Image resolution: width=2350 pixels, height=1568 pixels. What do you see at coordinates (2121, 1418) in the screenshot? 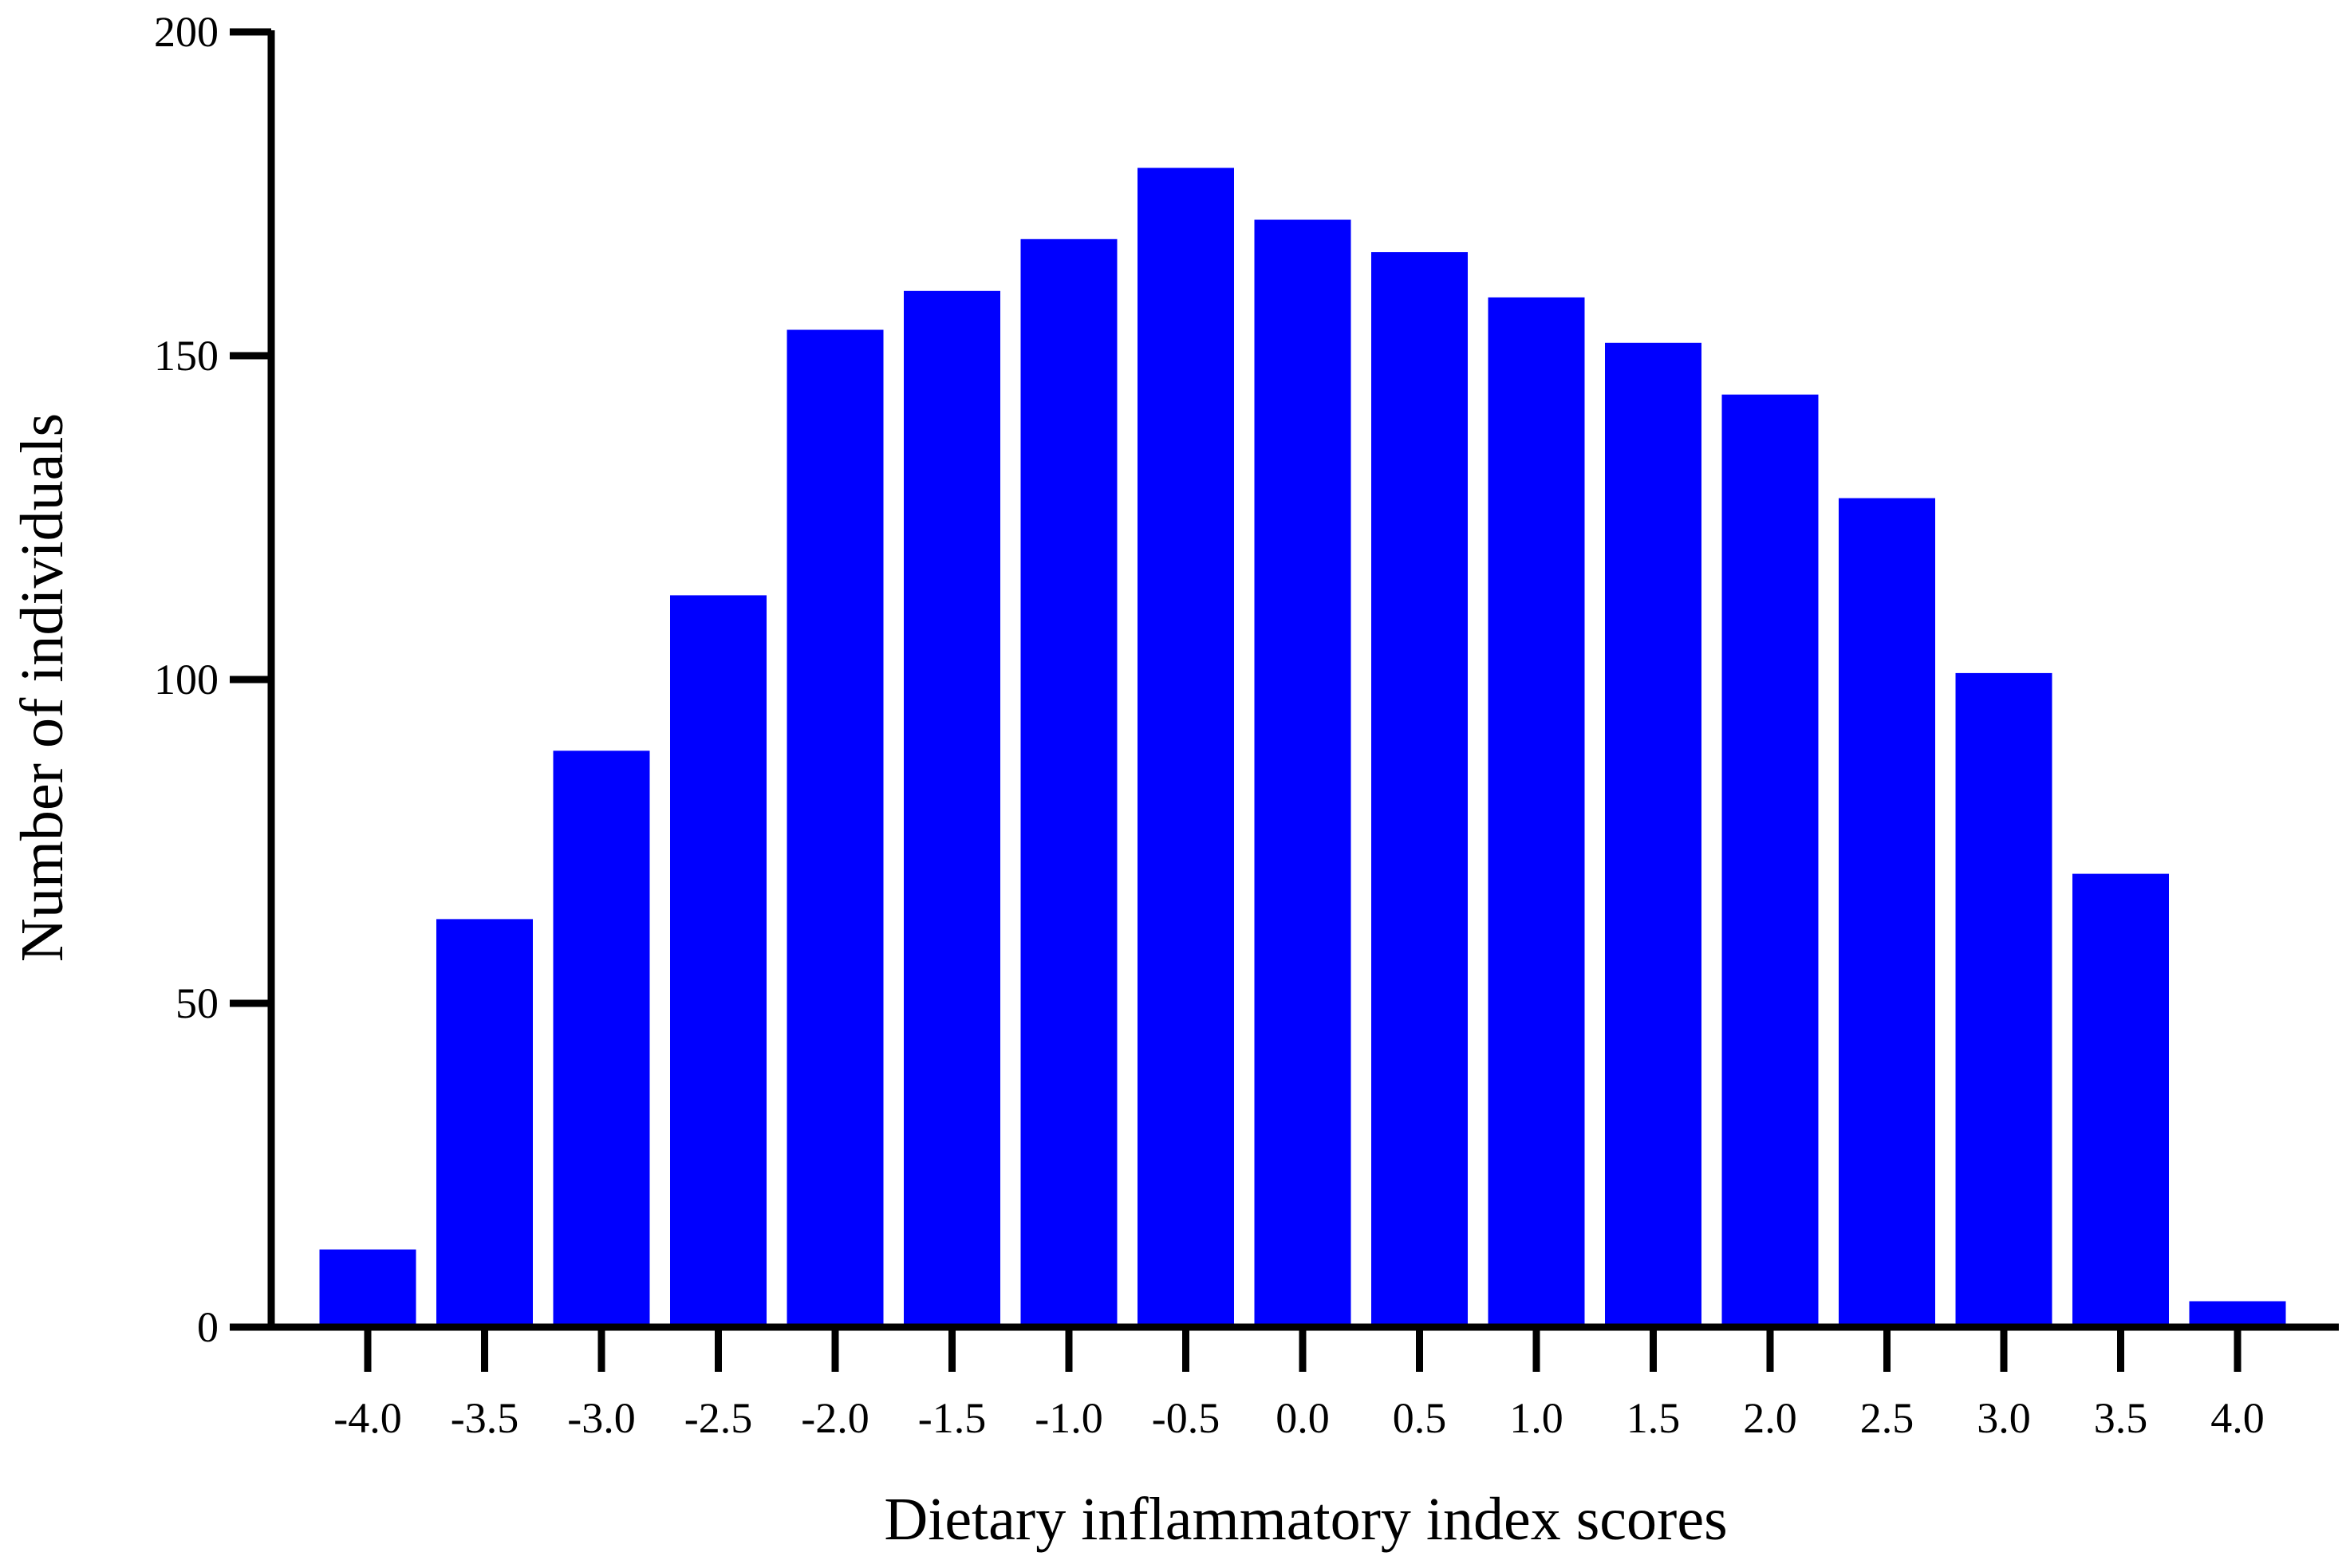
I see `x-tick-label: 3.5` at bounding box center [2121, 1418].